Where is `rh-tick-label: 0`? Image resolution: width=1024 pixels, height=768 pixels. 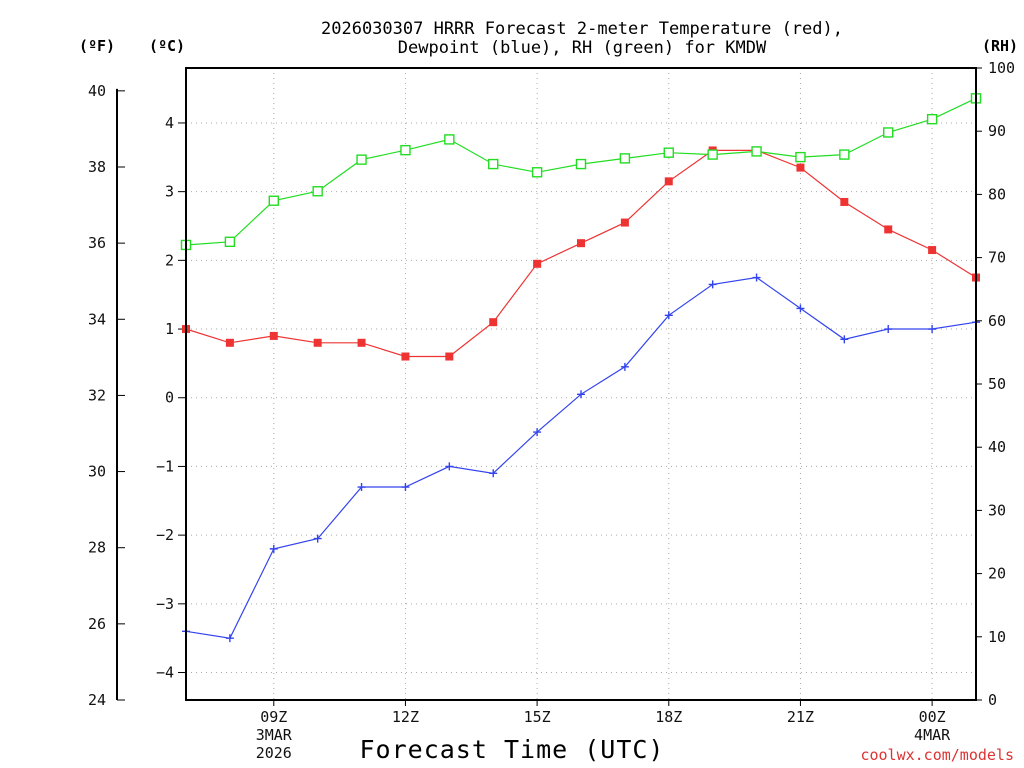
rh-tick-label: 0 is located at coordinates (992, 700).